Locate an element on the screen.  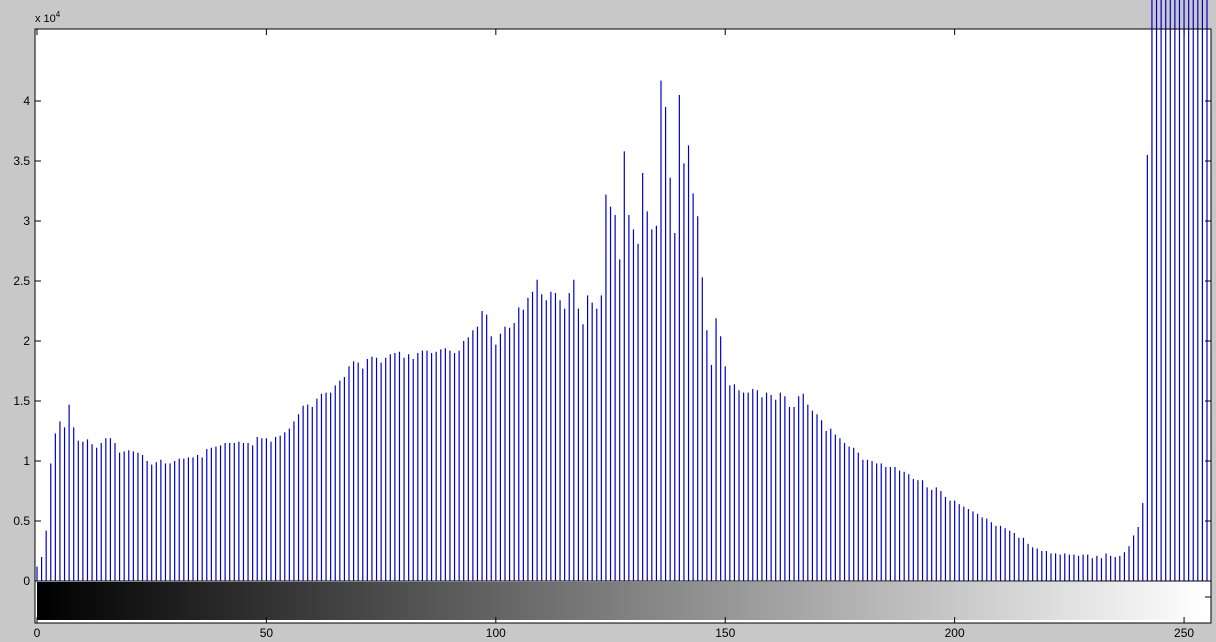
colorbar-gradient is located at coordinates (622, 601).